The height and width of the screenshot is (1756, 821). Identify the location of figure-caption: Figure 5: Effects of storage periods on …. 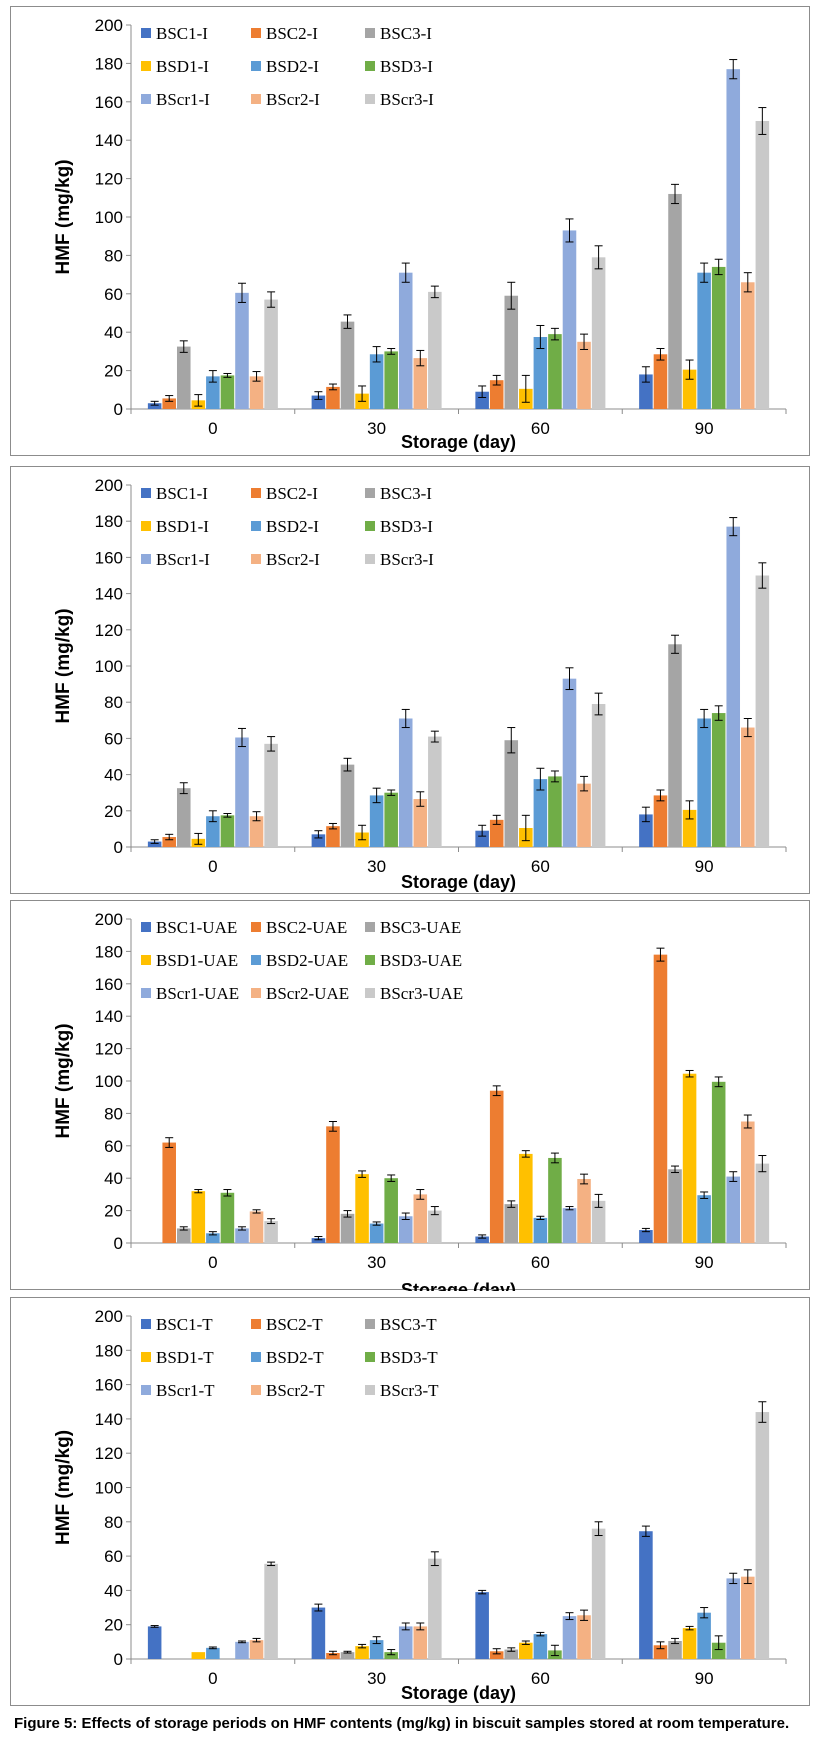
(402, 1723).